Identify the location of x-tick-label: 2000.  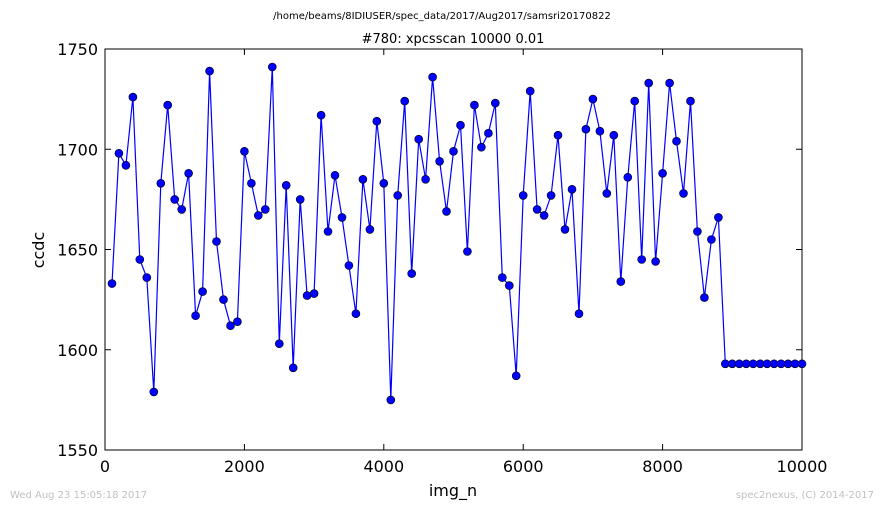
(244, 466).